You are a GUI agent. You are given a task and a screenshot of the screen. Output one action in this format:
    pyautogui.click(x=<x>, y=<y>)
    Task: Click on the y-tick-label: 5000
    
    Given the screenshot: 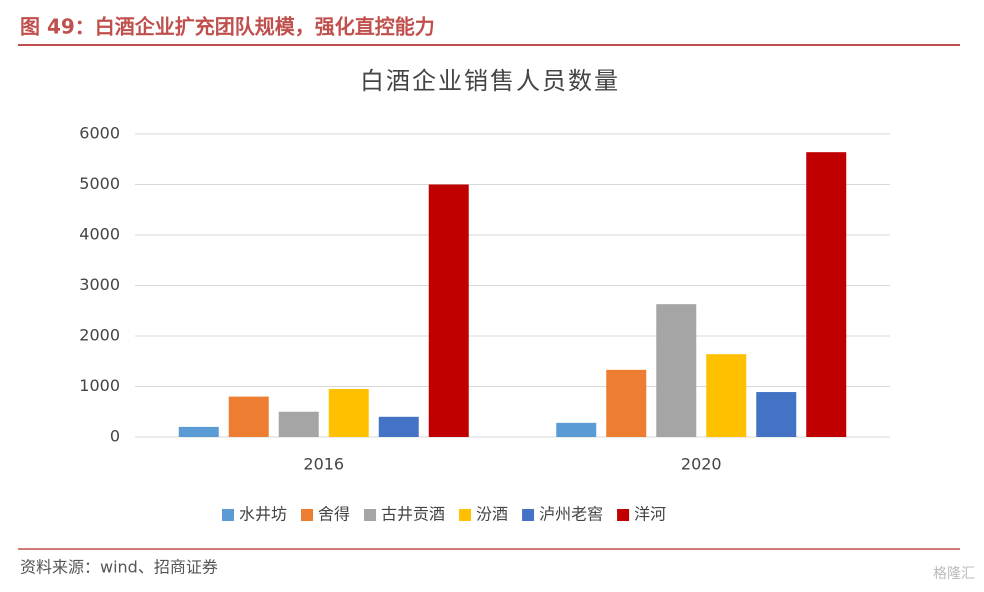 What is the action you would take?
    pyautogui.click(x=99, y=183)
    